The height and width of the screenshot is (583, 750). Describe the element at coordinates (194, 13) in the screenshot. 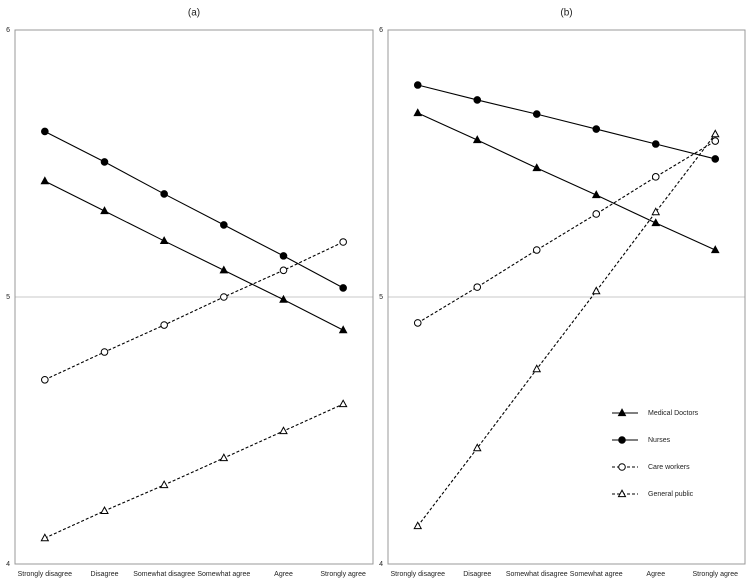

I see `chart-title: (a)` at that location.